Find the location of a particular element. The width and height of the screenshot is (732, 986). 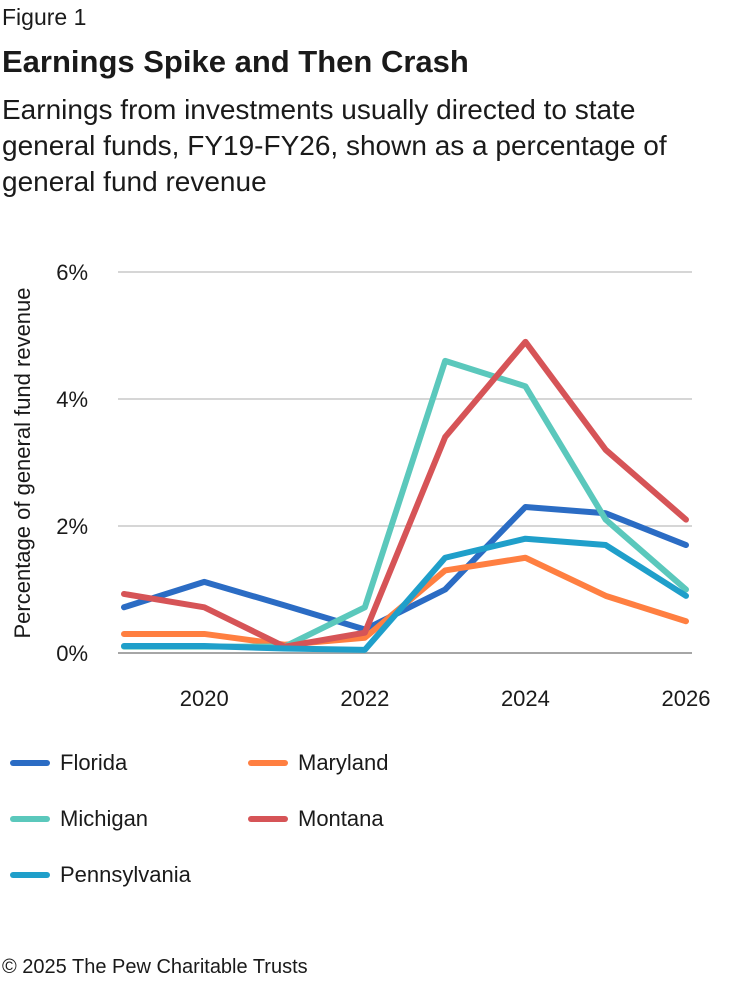

legend-item-florida: Florida is located at coordinates (68, 763).